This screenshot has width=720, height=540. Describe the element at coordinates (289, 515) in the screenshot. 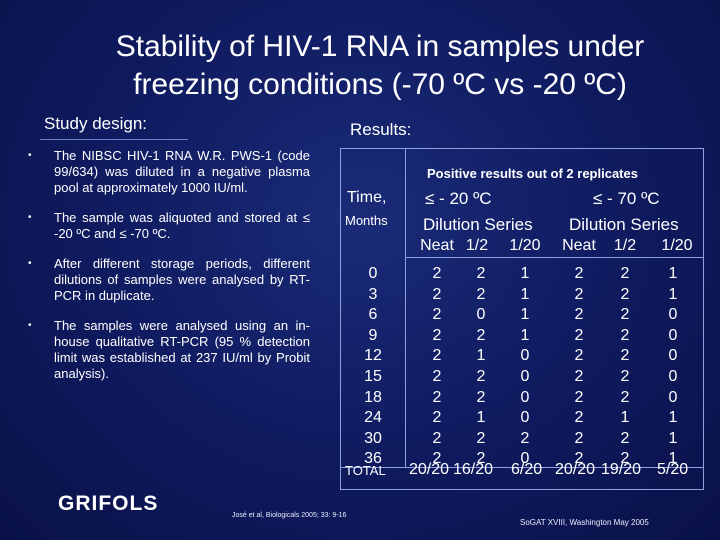

I see `citation: José et al, Biologicals 2005; 33: 9-16` at that location.